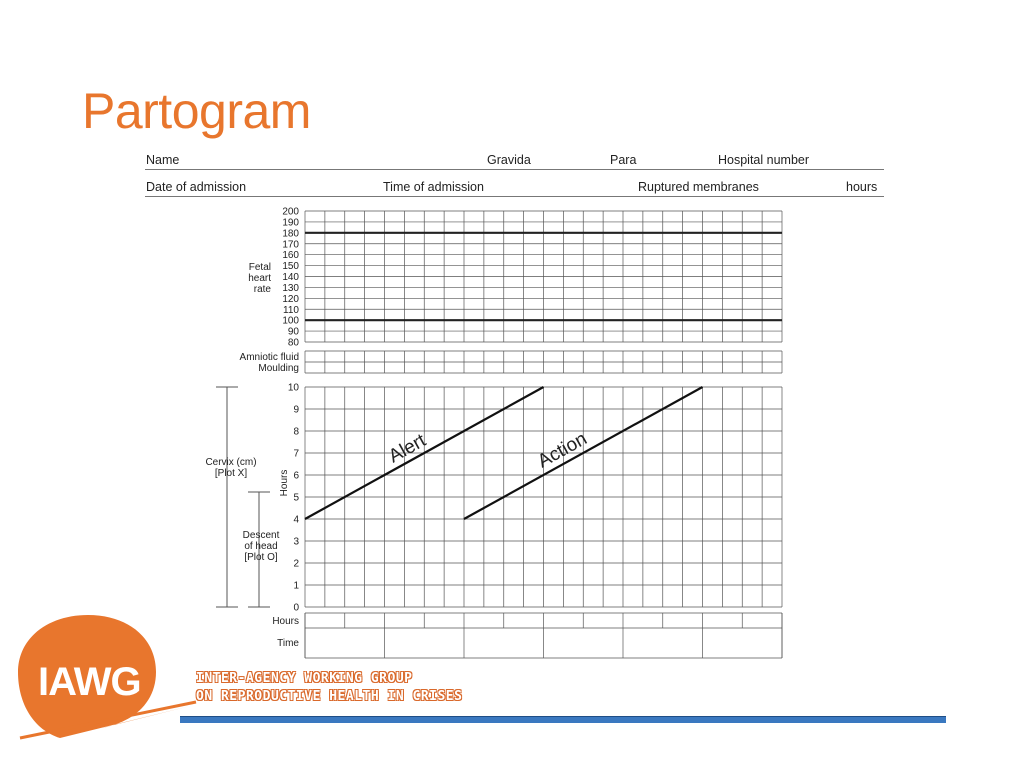 This screenshot has width=1024, height=768. Describe the element at coordinates (290, 288) in the screenshot. I see `fhr-tick-label: 130` at that location.